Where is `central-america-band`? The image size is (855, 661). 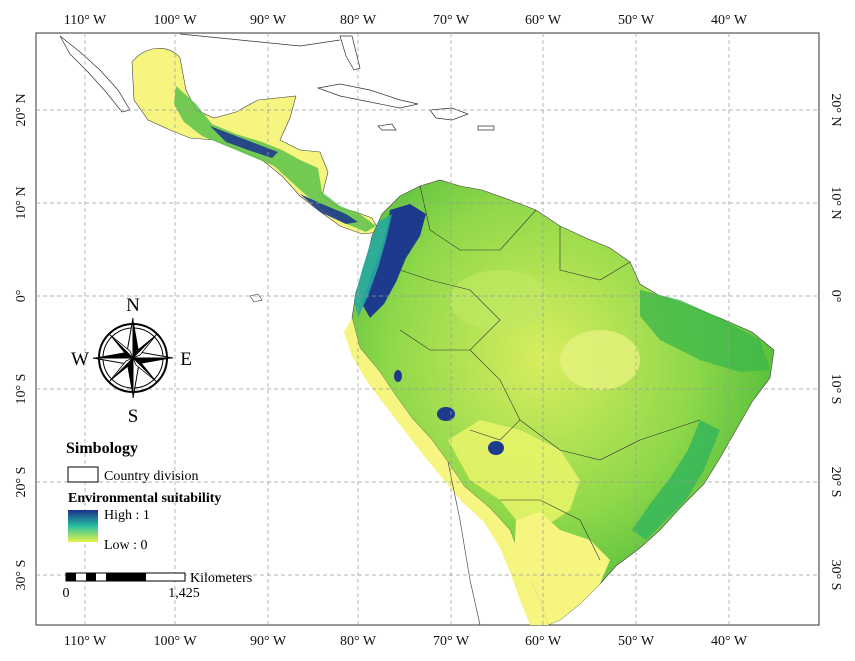
central-america-band is located at coordinates (275, 159).